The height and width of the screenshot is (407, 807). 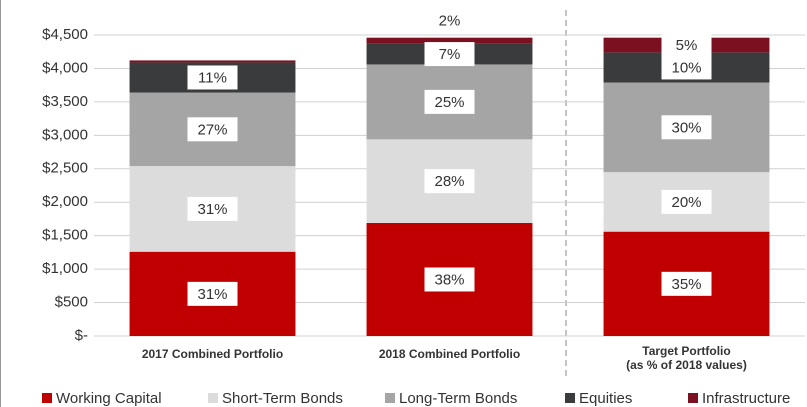 What do you see at coordinates (71, 302) in the screenshot?
I see `y-tick-label: $500` at bounding box center [71, 302].